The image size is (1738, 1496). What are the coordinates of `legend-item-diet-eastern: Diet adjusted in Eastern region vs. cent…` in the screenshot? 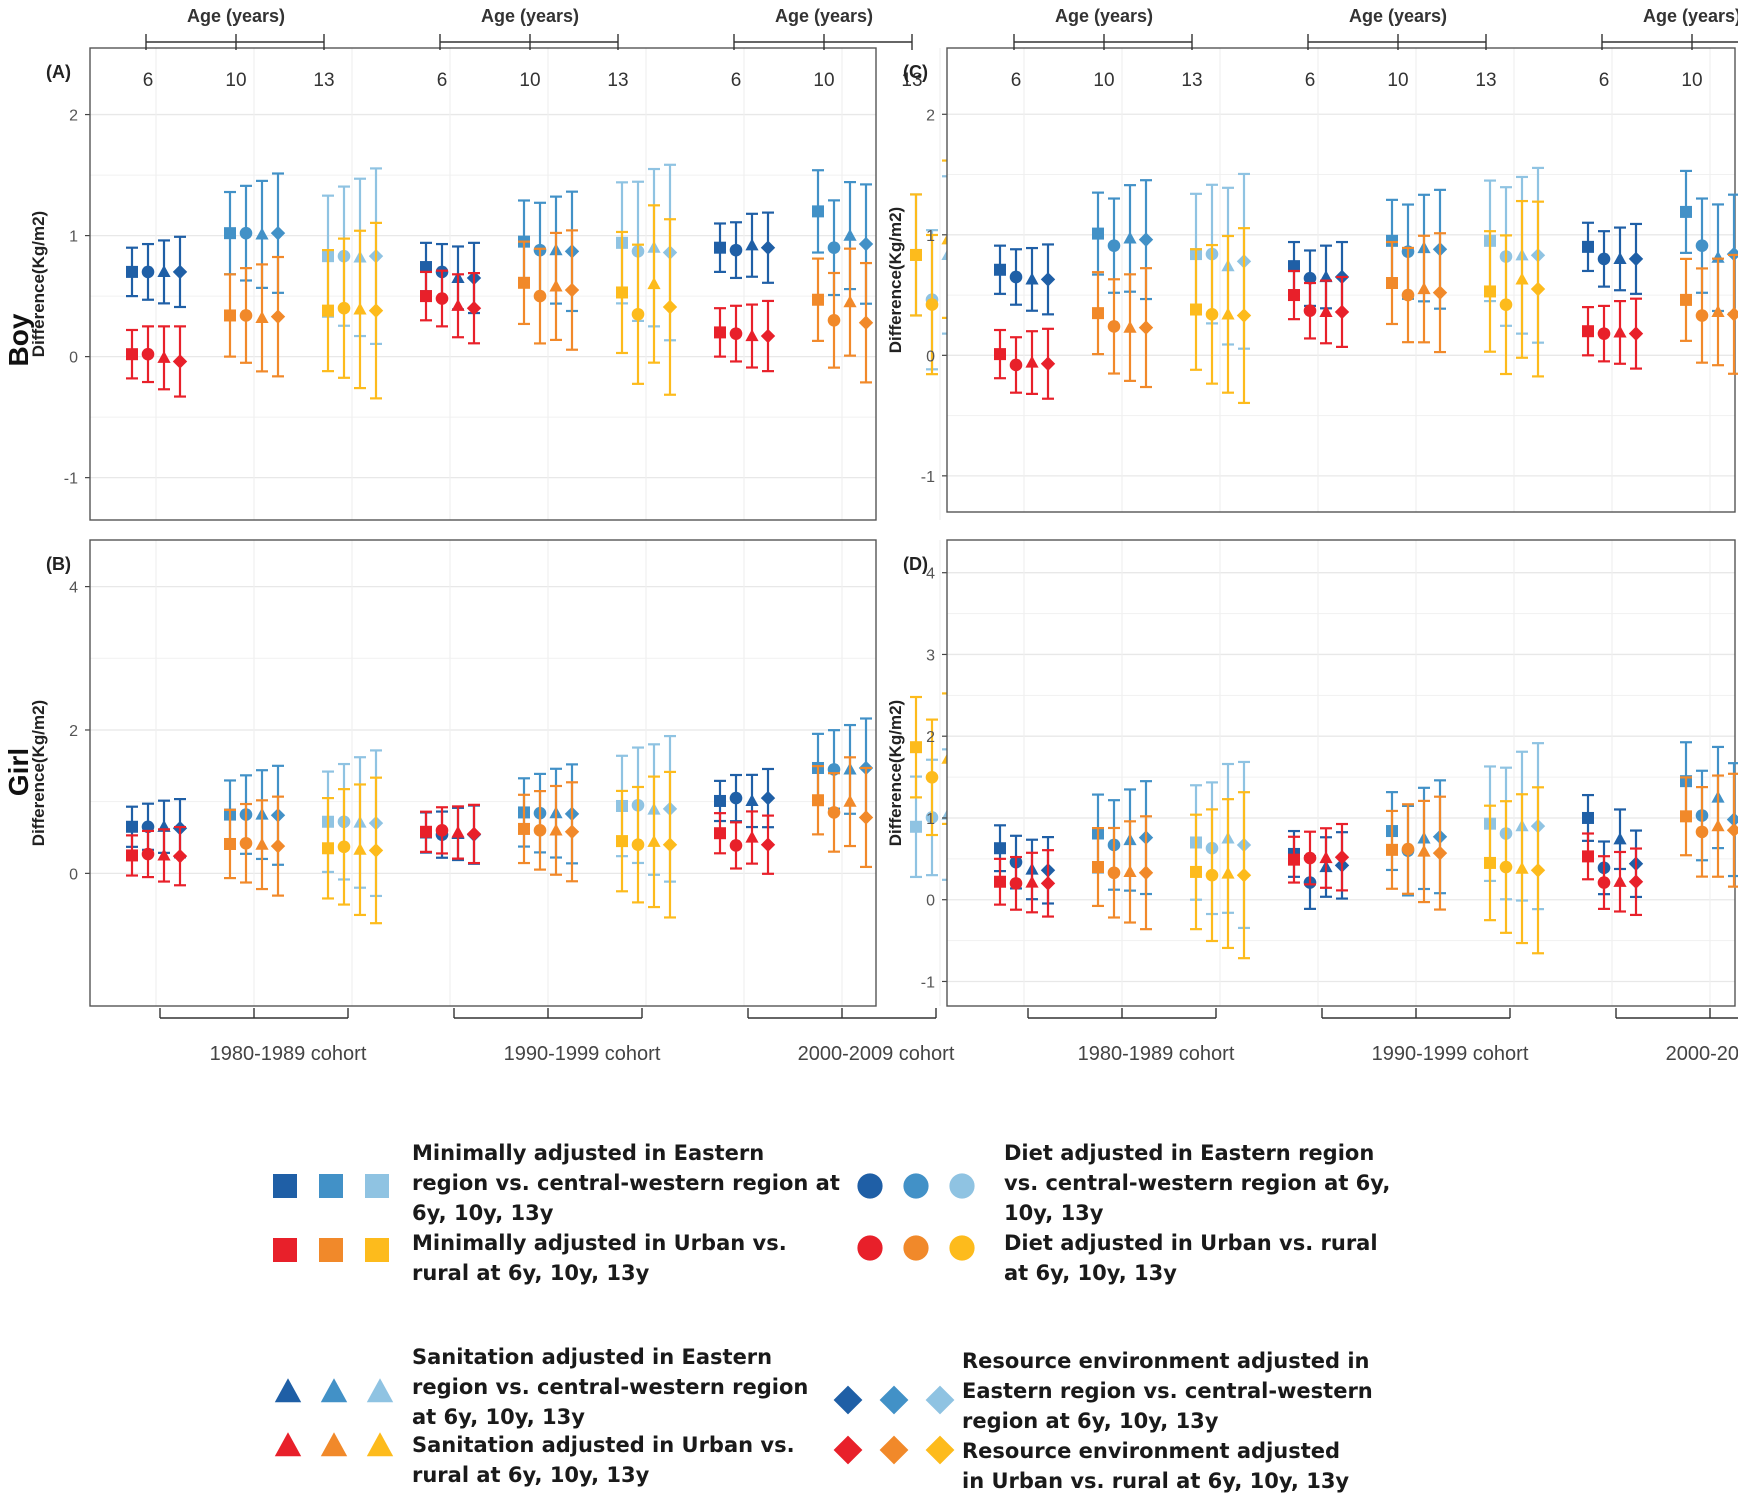 It's located at (1197, 1183).